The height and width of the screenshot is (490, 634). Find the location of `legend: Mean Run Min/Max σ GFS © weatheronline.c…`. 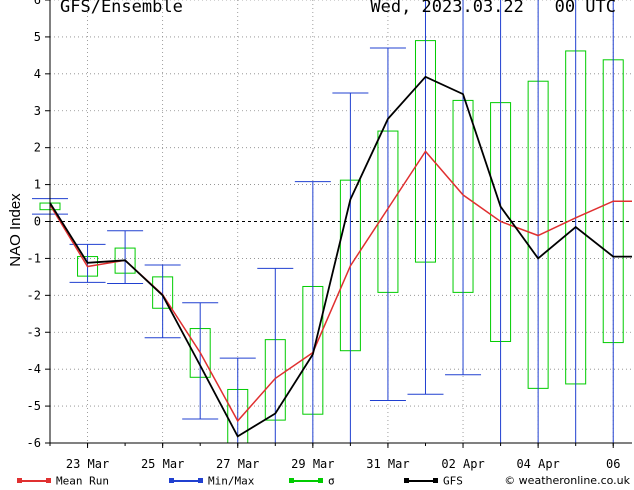

legend: Mean Run Min/Max σ GFS © weatheronline.c… is located at coordinates (317, 482).